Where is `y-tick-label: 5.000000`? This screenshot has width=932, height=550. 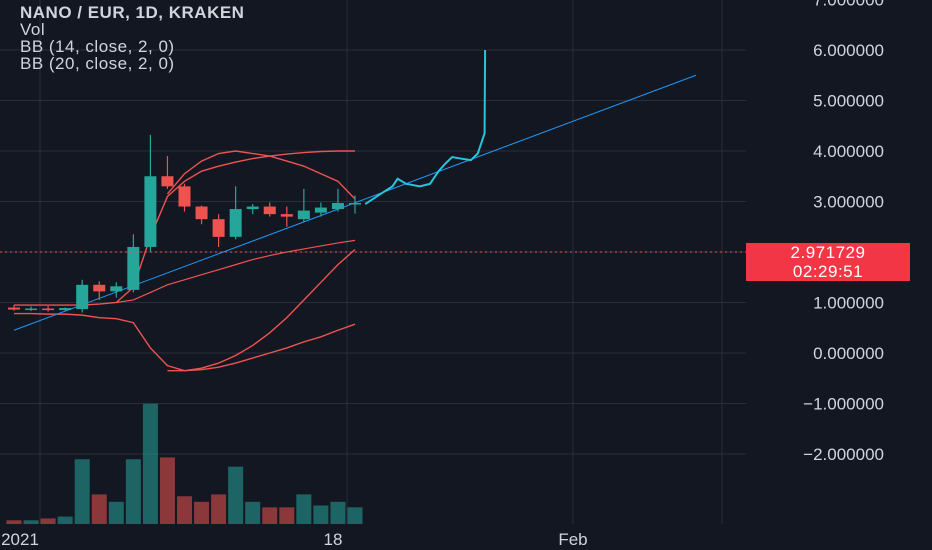 y-tick-label: 5.000000 is located at coordinates (848, 101).